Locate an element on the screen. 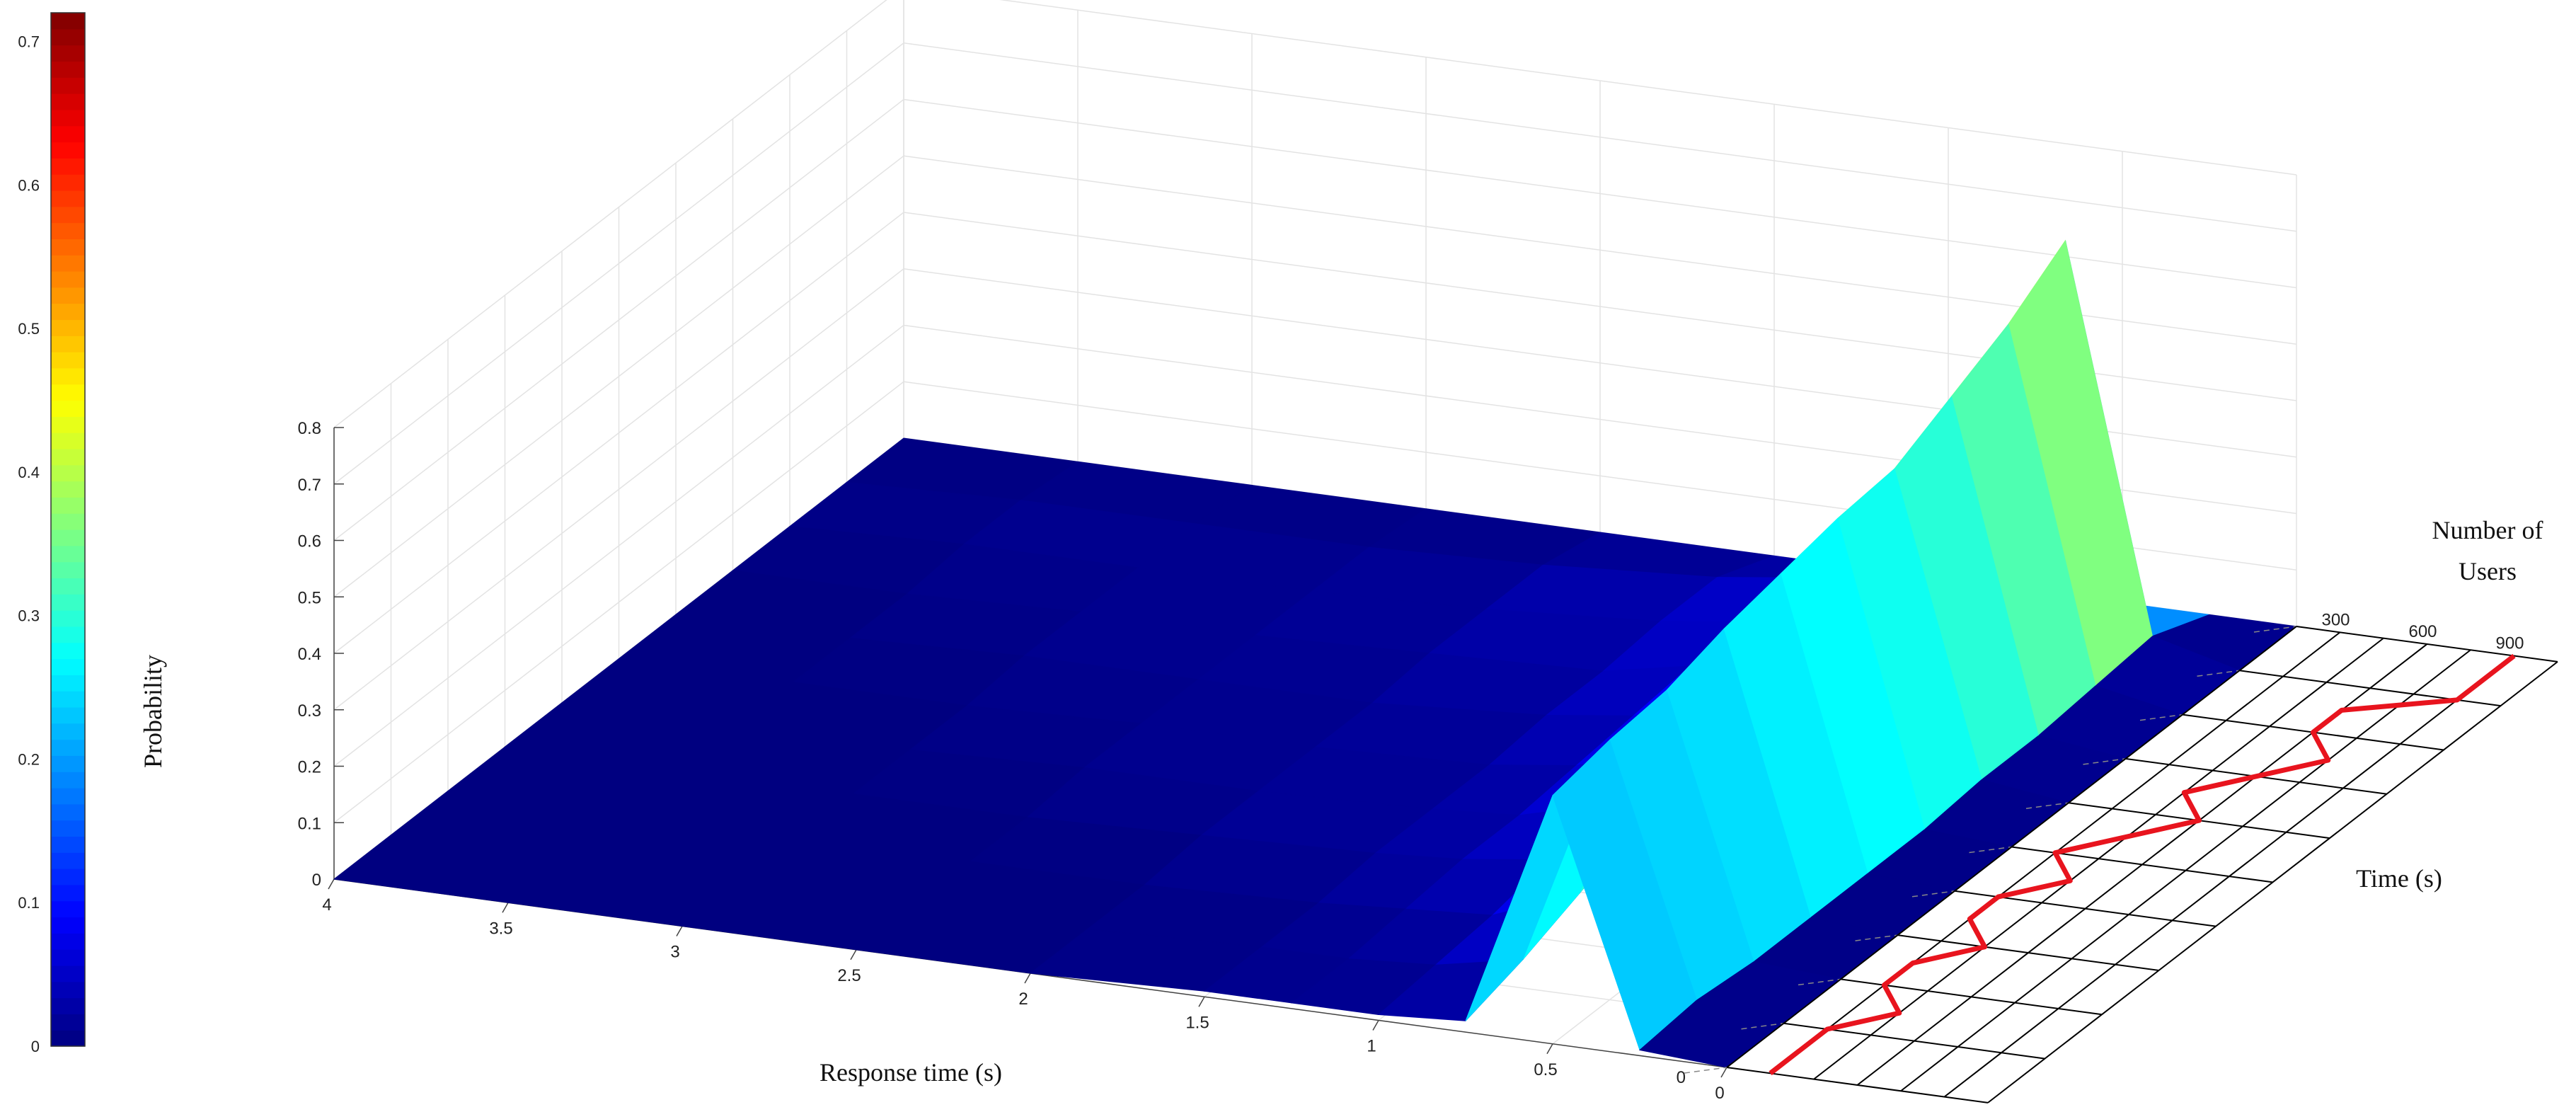  x-tick-label: 1 is located at coordinates (1372, 1046).